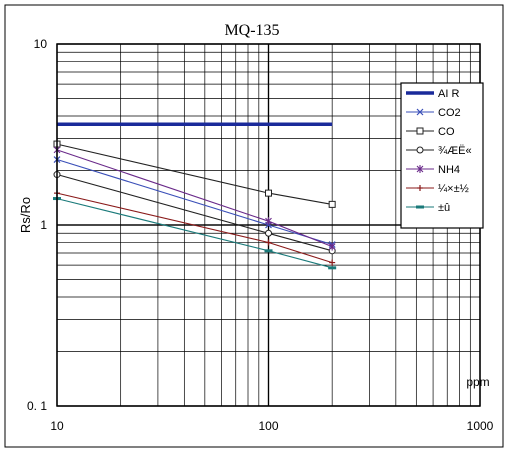 The width and height of the screenshot is (508, 457). I want to click on x-tick-label: 100, so click(268, 426).